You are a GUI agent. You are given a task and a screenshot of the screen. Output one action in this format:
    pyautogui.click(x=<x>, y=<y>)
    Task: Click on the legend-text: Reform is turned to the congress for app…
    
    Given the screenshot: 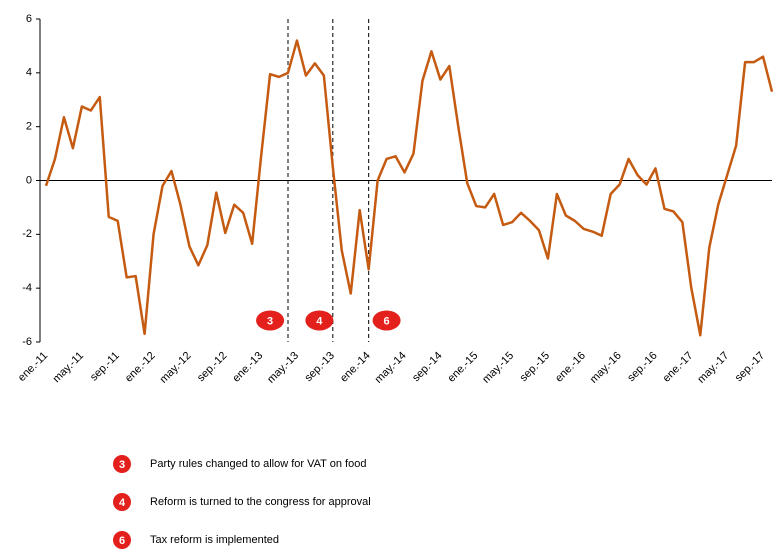 What is the action you would take?
    pyautogui.click(x=260, y=502)
    